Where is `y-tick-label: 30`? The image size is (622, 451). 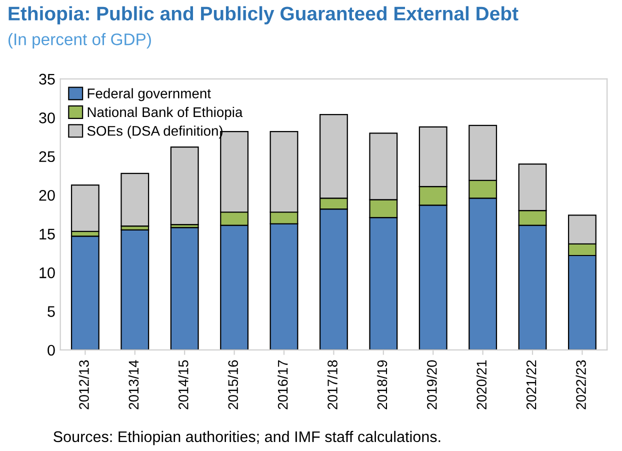
y-tick-label: 30 is located at coordinates (47, 118).